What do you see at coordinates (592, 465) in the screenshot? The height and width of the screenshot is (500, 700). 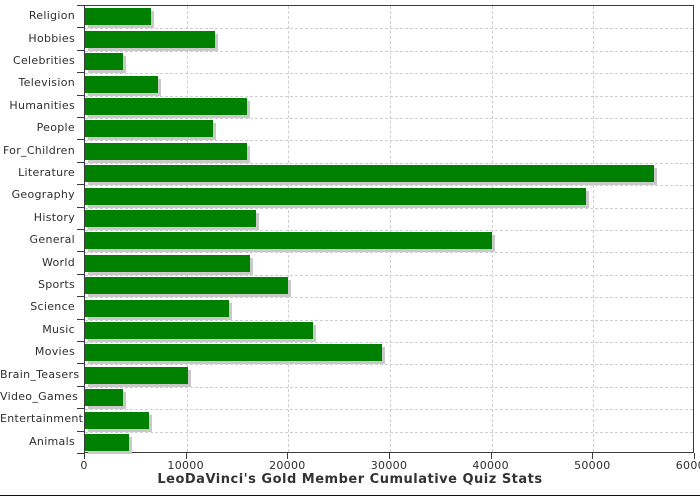 I see `x-axis-label: 50000` at bounding box center [592, 465].